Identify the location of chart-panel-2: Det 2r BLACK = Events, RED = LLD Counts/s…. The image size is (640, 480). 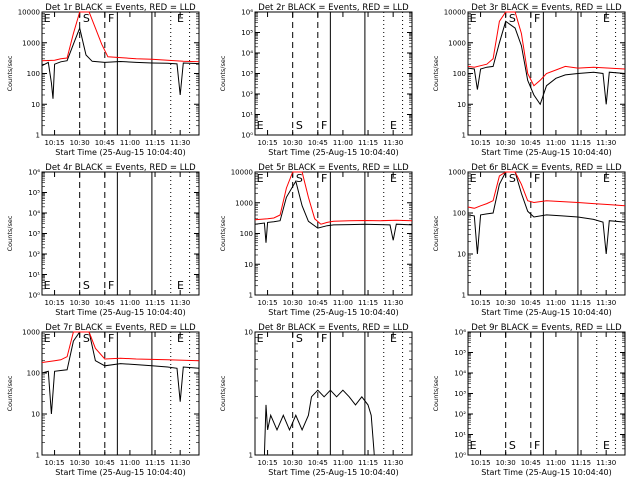
(316, 80).